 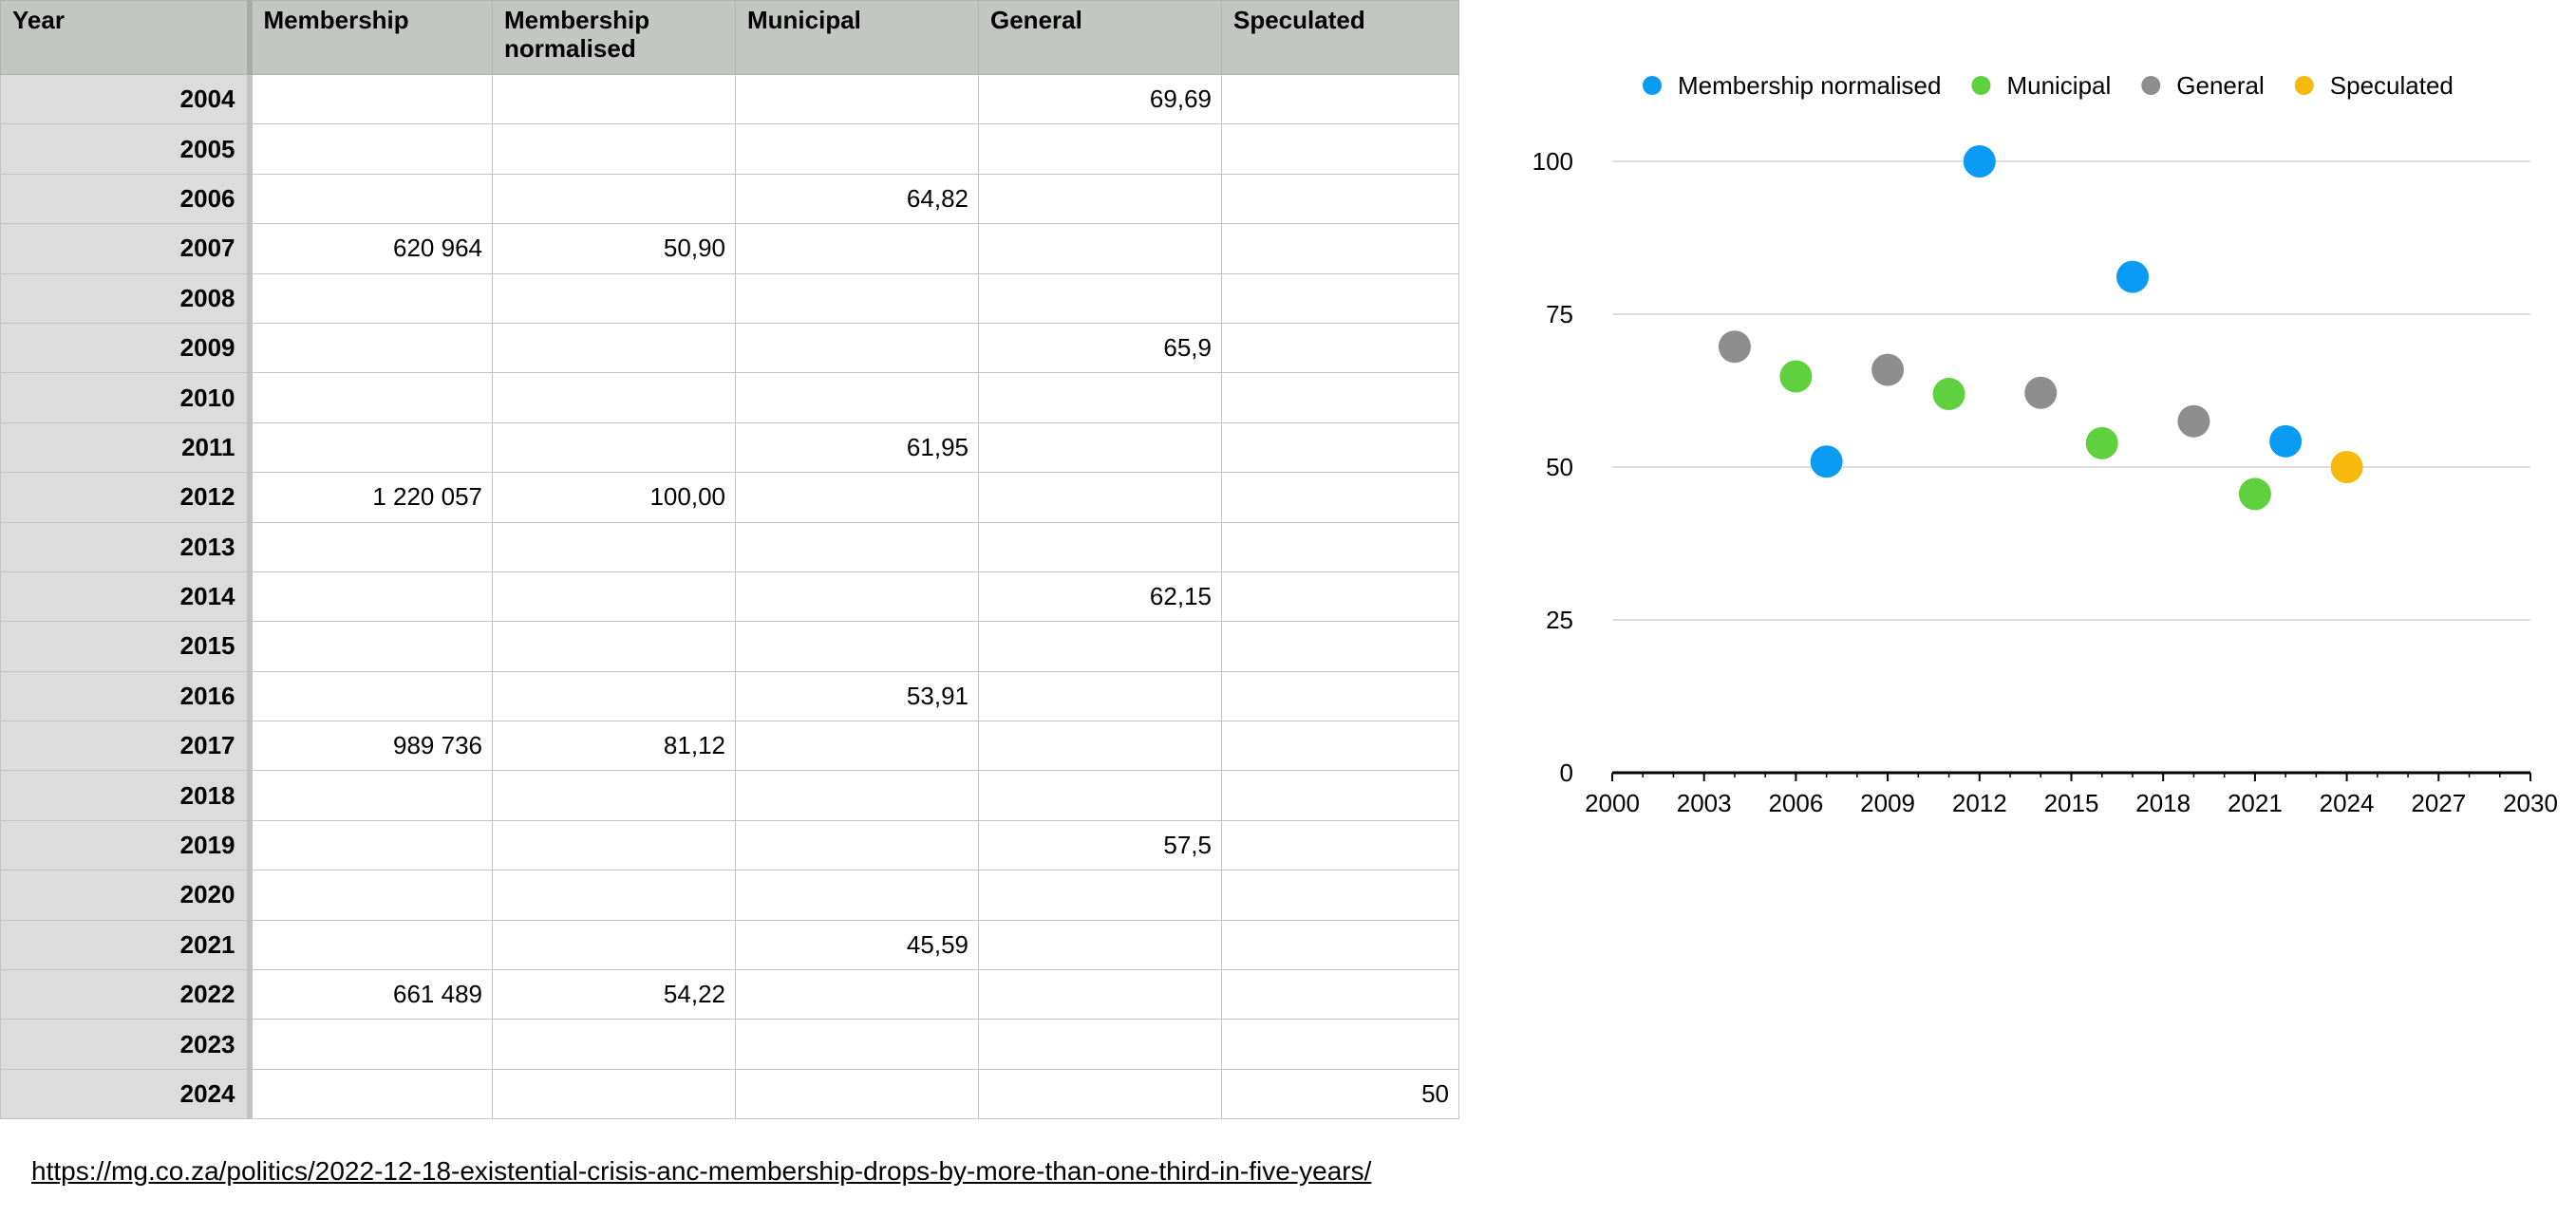 What do you see at coordinates (1100, 38) in the screenshot?
I see `column-header: General` at bounding box center [1100, 38].